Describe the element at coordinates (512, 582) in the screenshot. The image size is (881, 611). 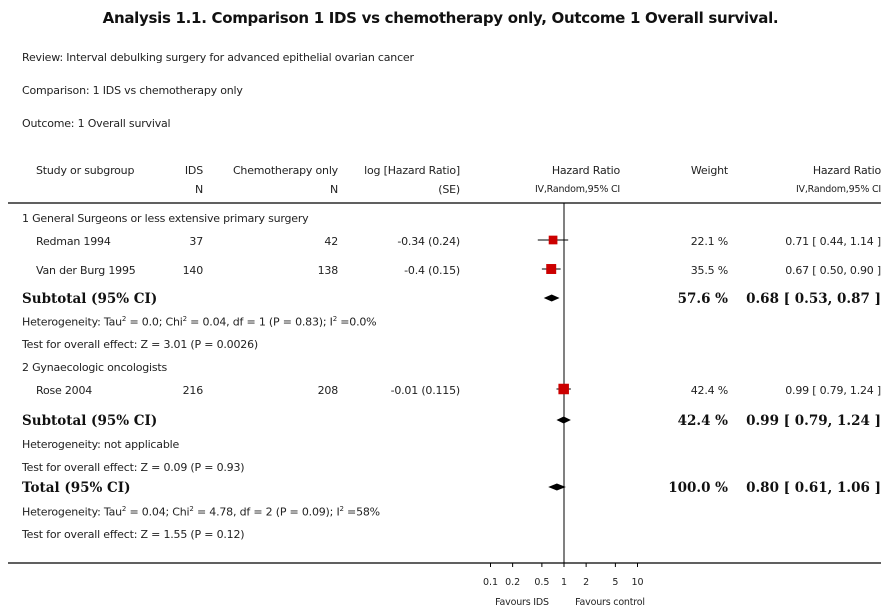
I see `axis-tick-label: 0.2` at that location.